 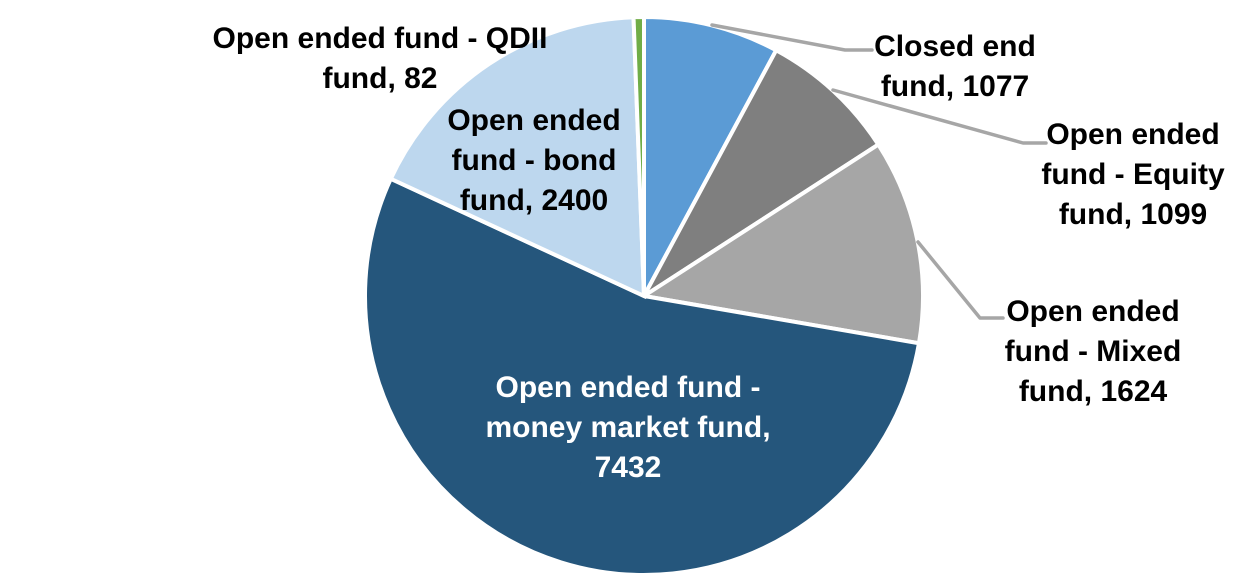 What do you see at coordinates (939, 116) in the screenshot?
I see `leader-line-equity-fund` at bounding box center [939, 116].